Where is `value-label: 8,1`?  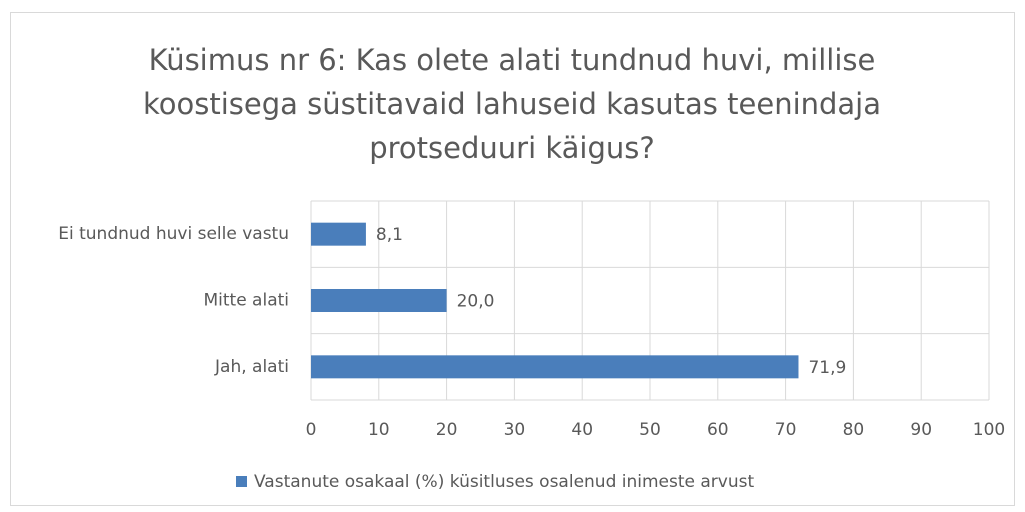
value-label: 8,1 is located at coordinates (389, 235).